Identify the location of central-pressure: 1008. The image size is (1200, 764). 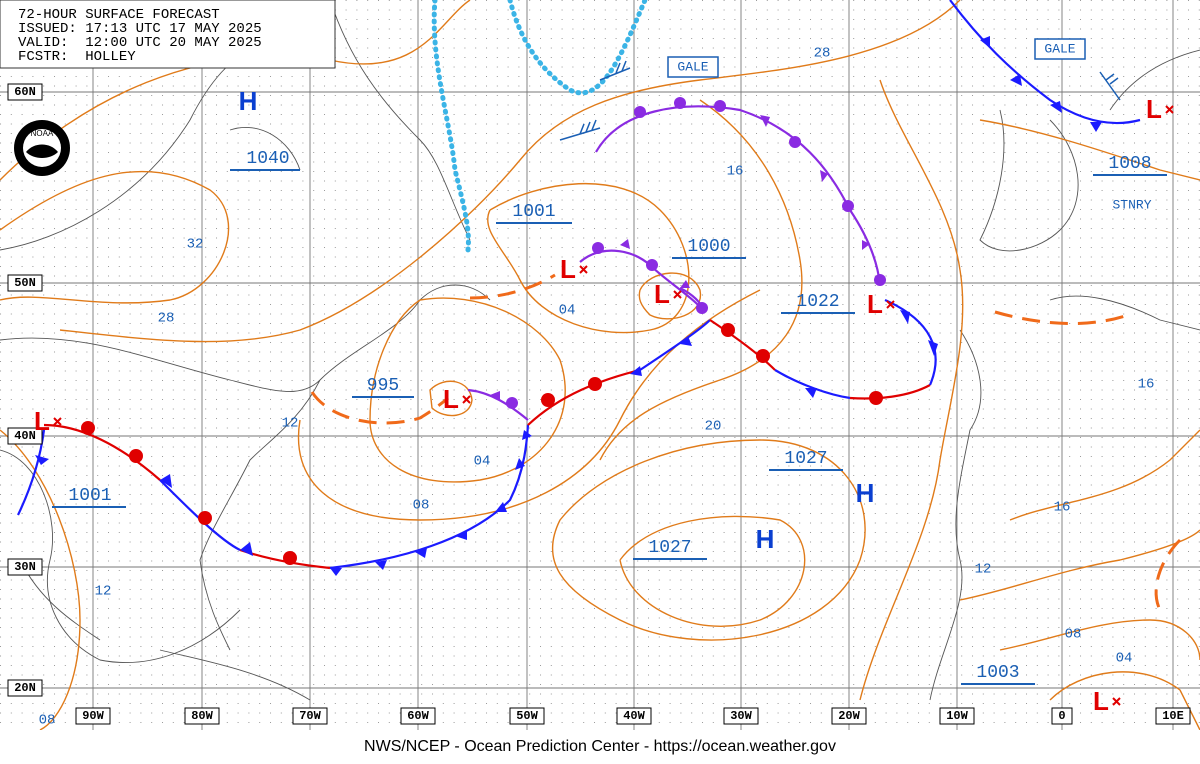
(1129, 164).